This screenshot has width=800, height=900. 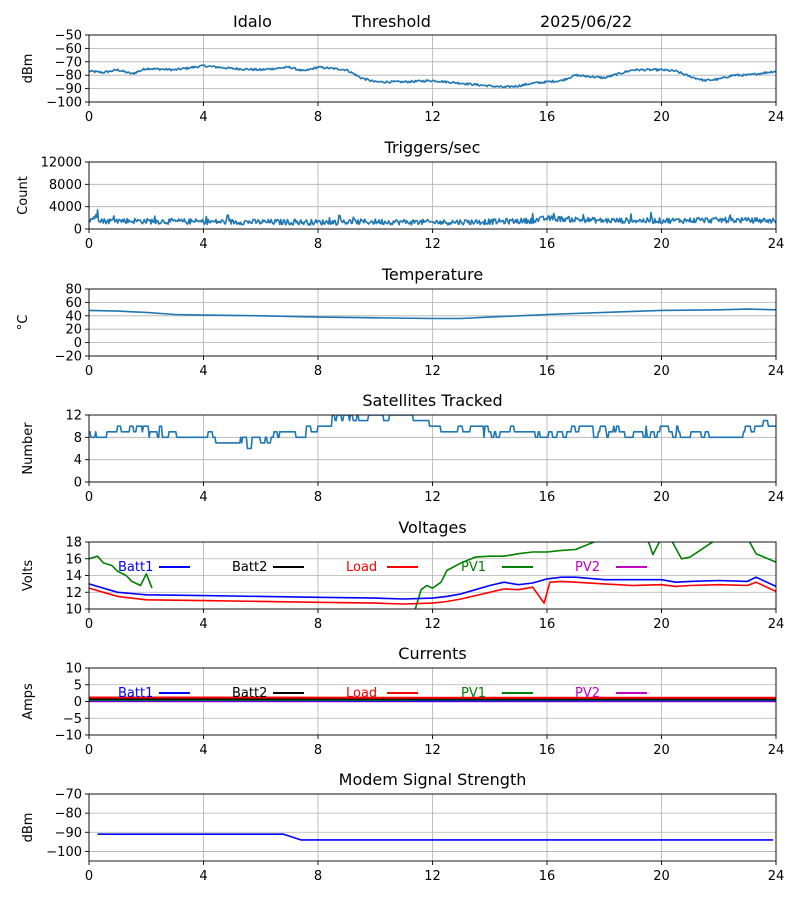 What do you see at coordinates (78, 460) in the screenshot?
I see `y-tick-label: 4` at bounding box center [78, 460].